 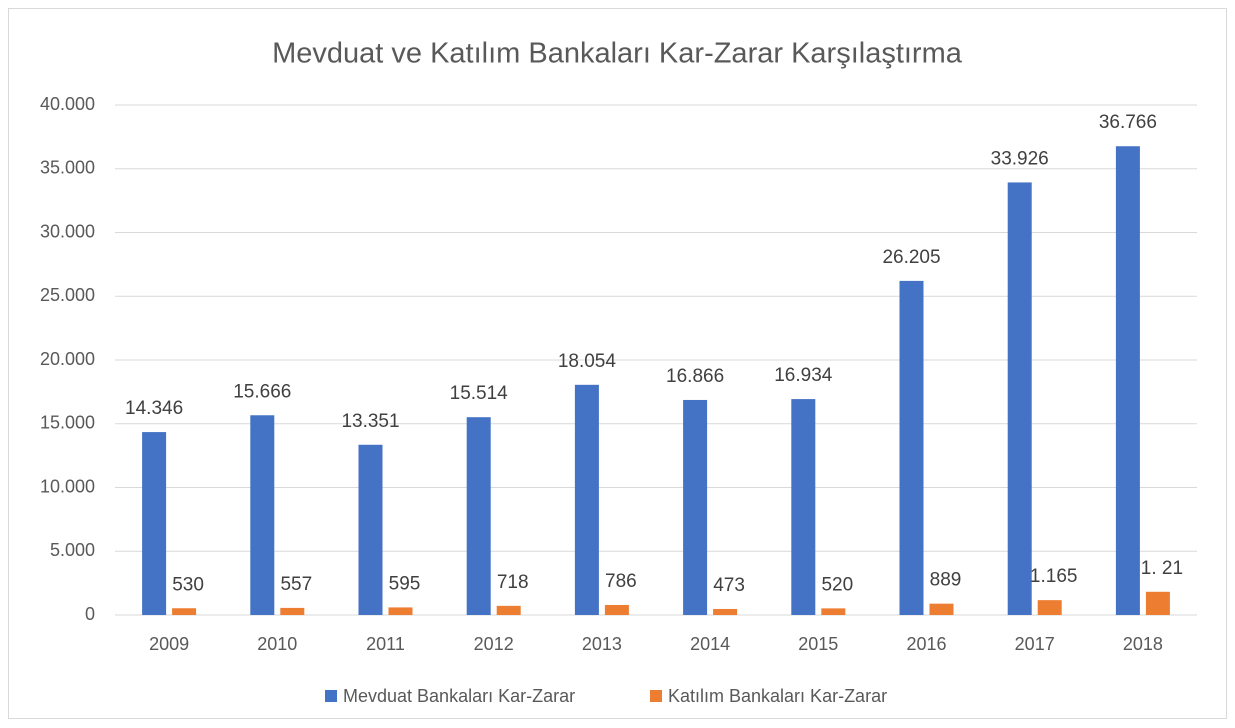 What do you see at coordinates (67, 359) in the screenshot?
I see `y-tick-label: 20.000` at bounding box center [67, 359].